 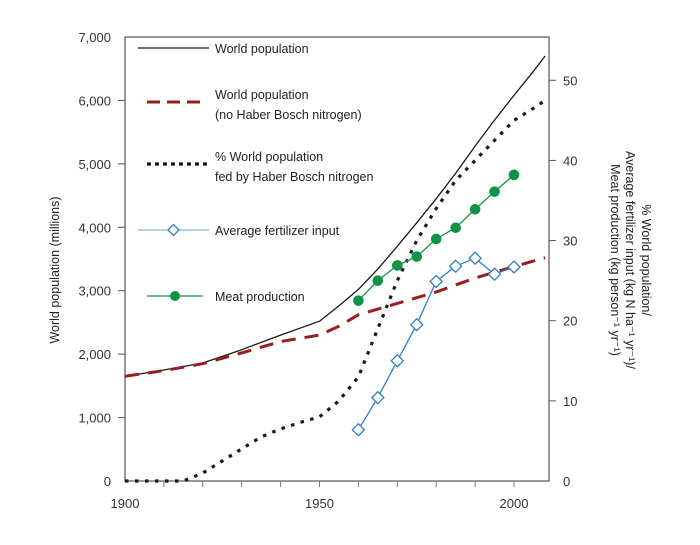 What do you see at coordinates (615, 260) in the screenshot?
I see `y-right-axis-title-line: Meat production (kg person⁻¹ yr⁻¹)` at bounding box center [615, 260].